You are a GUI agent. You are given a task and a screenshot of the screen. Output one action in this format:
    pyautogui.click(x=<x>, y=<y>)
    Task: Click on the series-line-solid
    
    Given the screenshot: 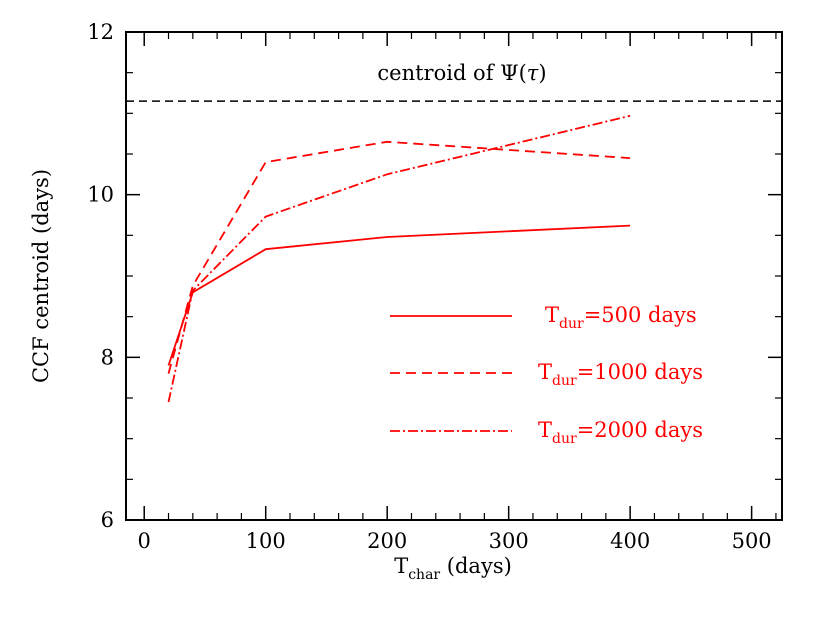 What is the action you would take?
    pyautogui.click(x=399, y=295)
    